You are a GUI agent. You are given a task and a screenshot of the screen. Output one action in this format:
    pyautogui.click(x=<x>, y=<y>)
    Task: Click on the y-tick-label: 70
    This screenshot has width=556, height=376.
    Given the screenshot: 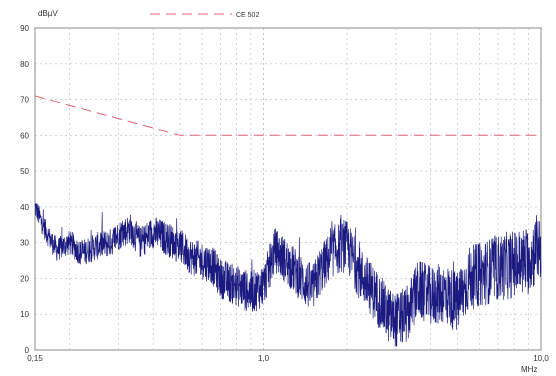 What is the action you would take?
    pyautogui.click(x=24, y=100)
    